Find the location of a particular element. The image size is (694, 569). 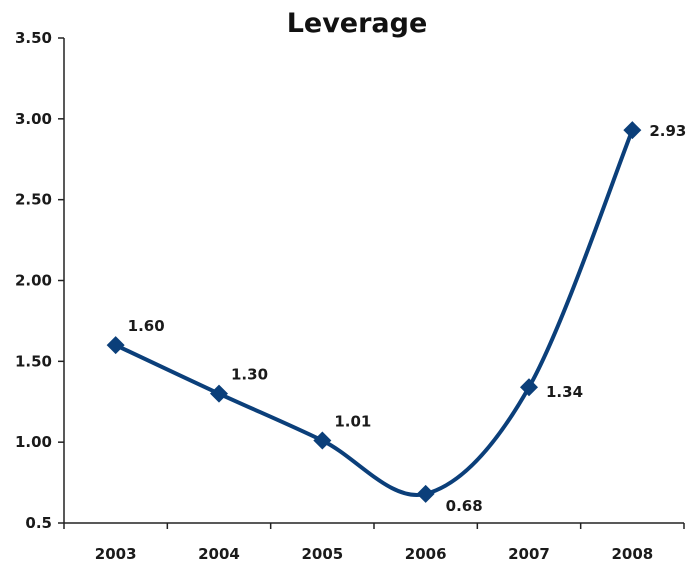

data-label: 0.68 is located at coordinates (464, 506).